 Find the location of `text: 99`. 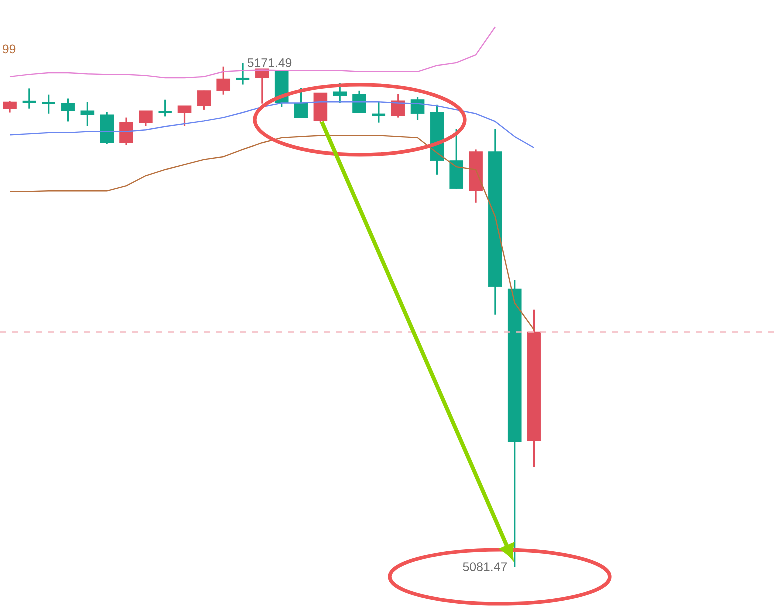

text: 99 is located at coordinates (9, 49).